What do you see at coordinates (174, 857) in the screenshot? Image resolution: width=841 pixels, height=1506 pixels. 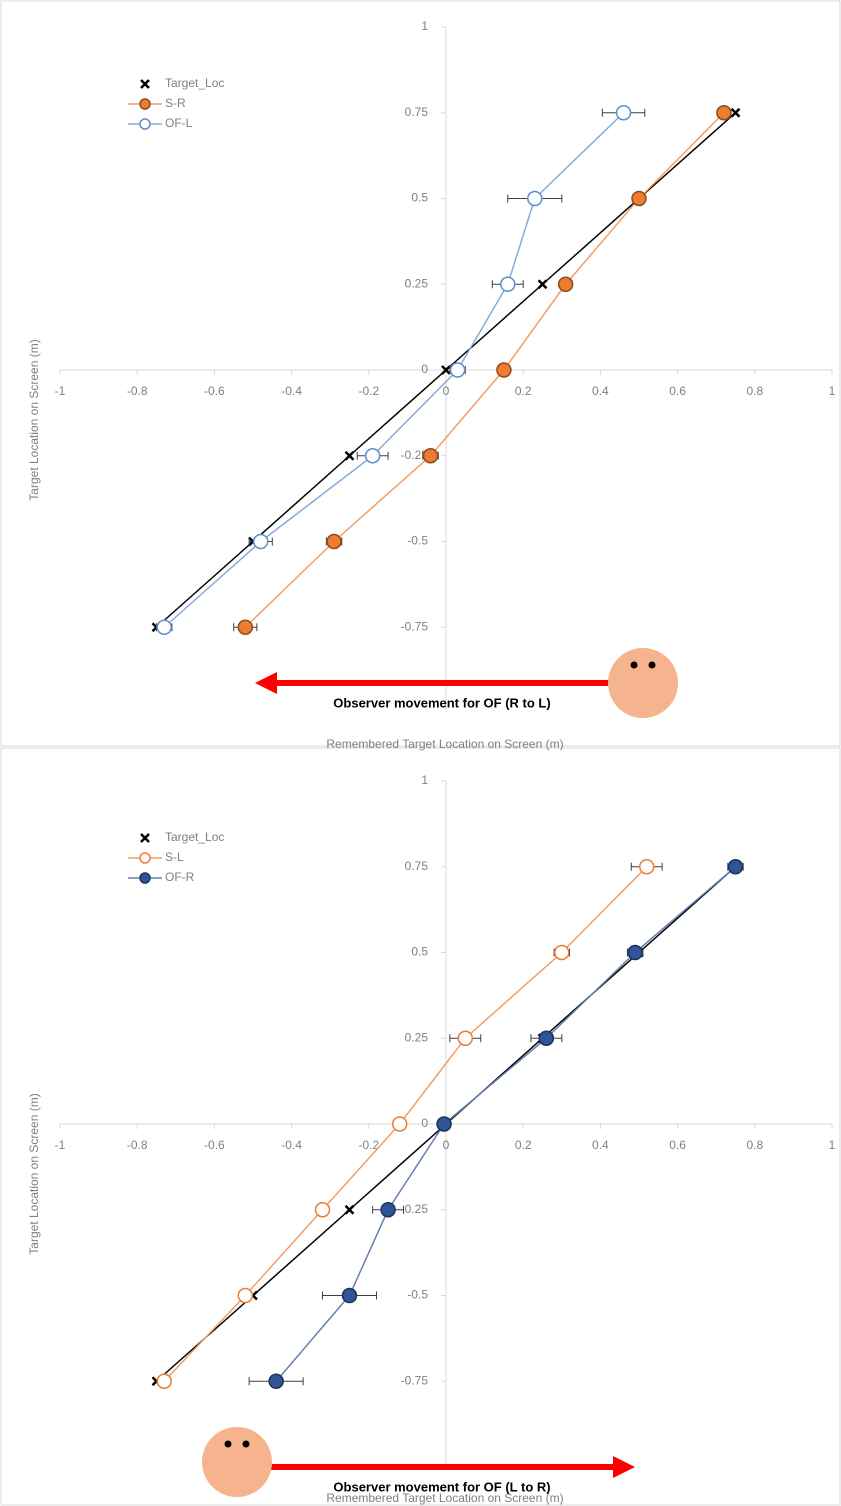 I see `legend-label: S-L` at bounding box center [174, 857].